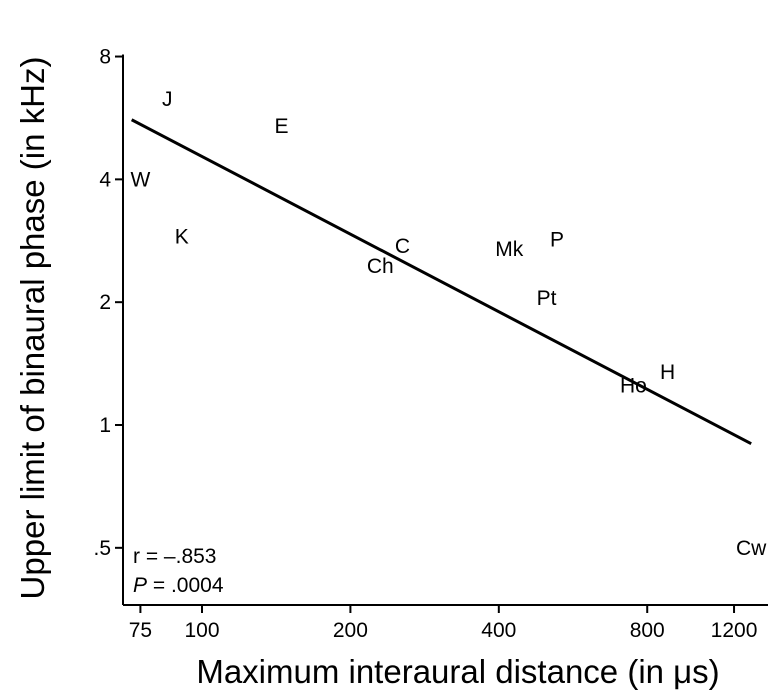 The image size is (773, 696). Describe the element at coordinates (457, 671) in the screenshot. I see `x-axis-title: Maximum interaural distance (in μs)` at that location.